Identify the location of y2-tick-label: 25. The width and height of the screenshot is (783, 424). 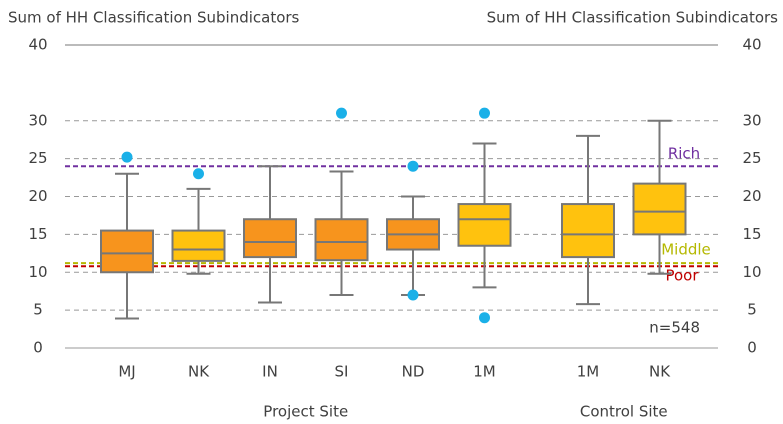
(751, 158).